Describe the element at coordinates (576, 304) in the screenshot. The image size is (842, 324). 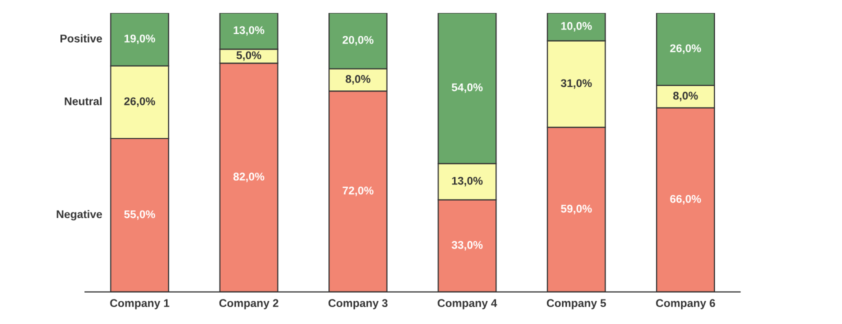
I see `x-tick-label: Company 5` at that location.